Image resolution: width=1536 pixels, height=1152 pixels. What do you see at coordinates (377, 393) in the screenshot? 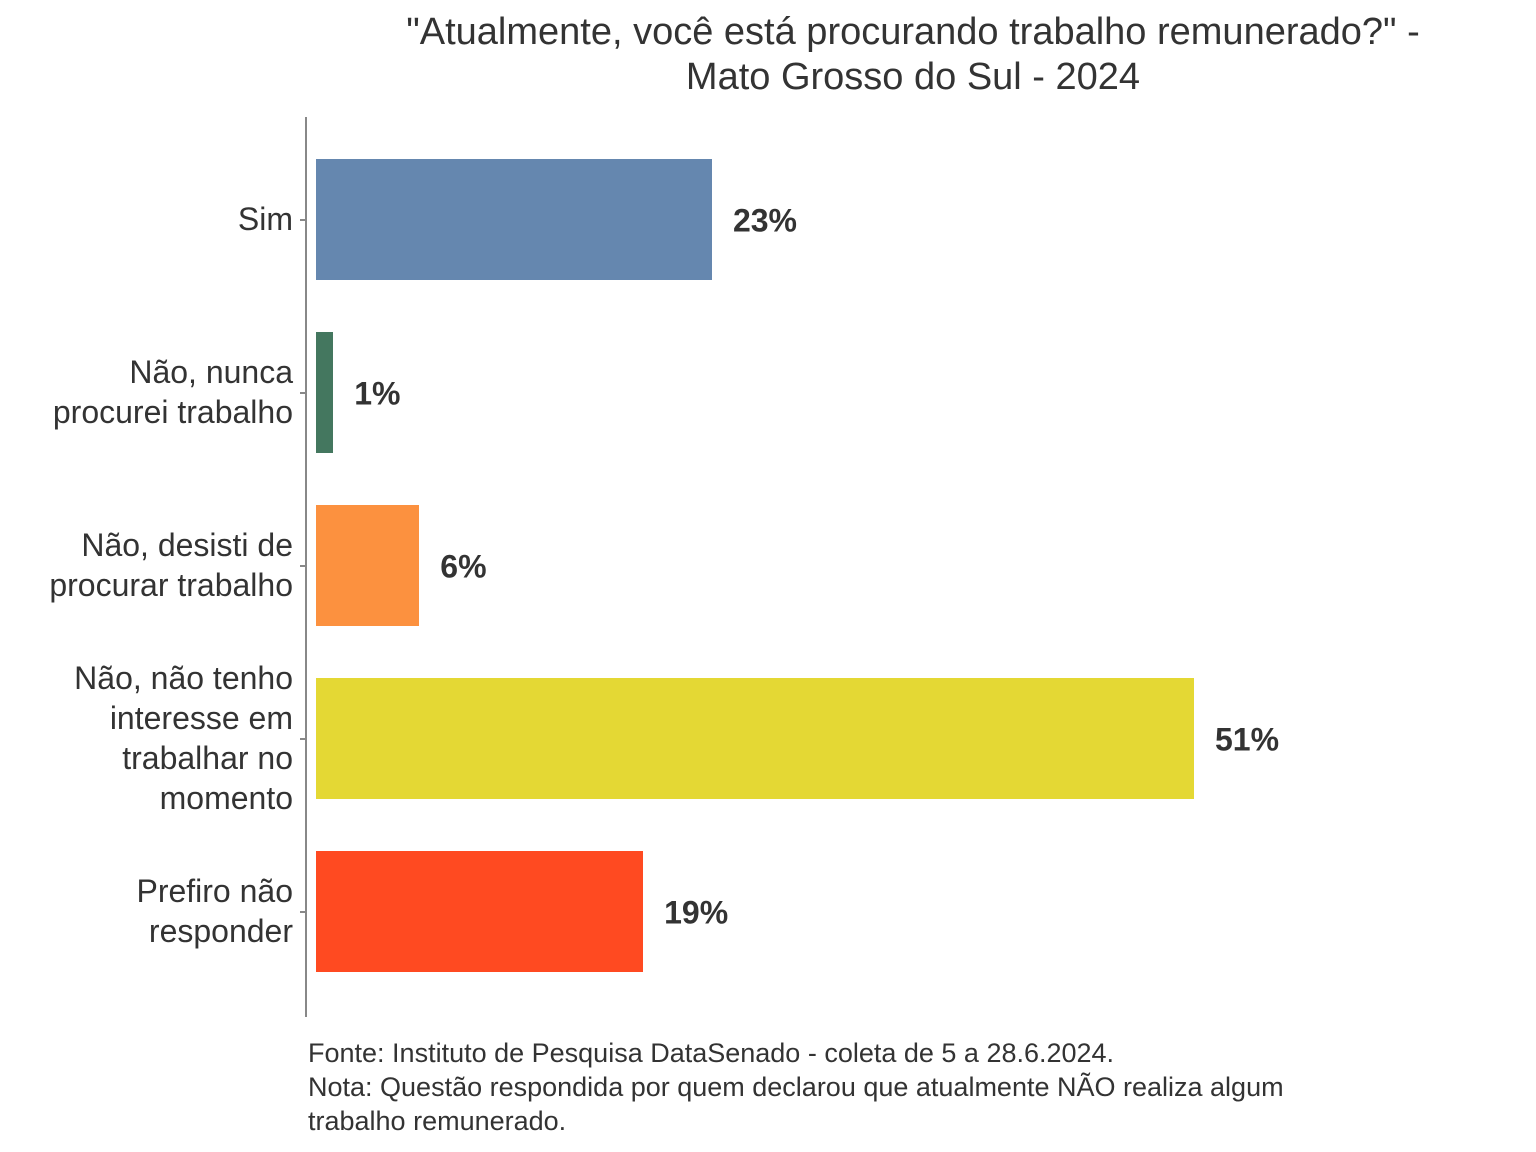
I see `value-label: 1%` at bounding box center [377, 393].